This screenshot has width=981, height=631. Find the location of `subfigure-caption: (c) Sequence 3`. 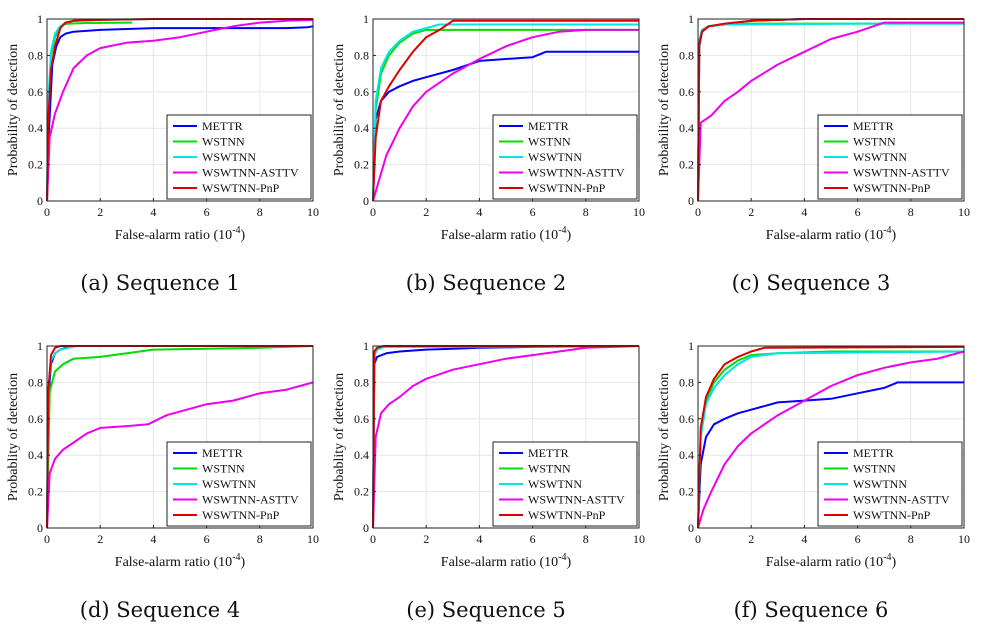

subfigure-caption: (c) Sequence 3 is located at coordinates (811, 283).